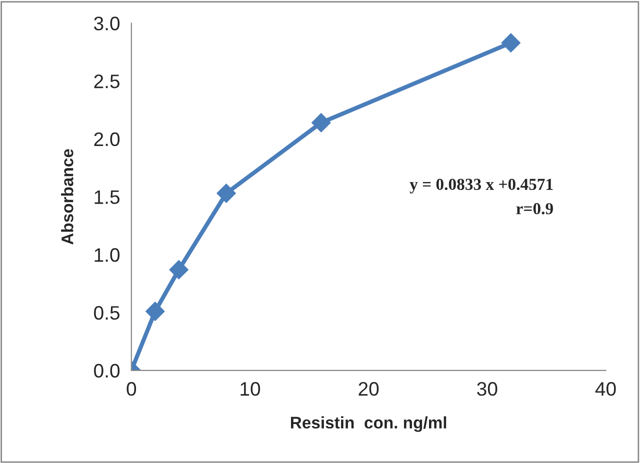 Image resolution: width=641 pixels, height=463 pixels. What do you see at coordinates (250, 389) in the screenshot?
I see `x-tick-label: 10` at bounding box center [250, 389].